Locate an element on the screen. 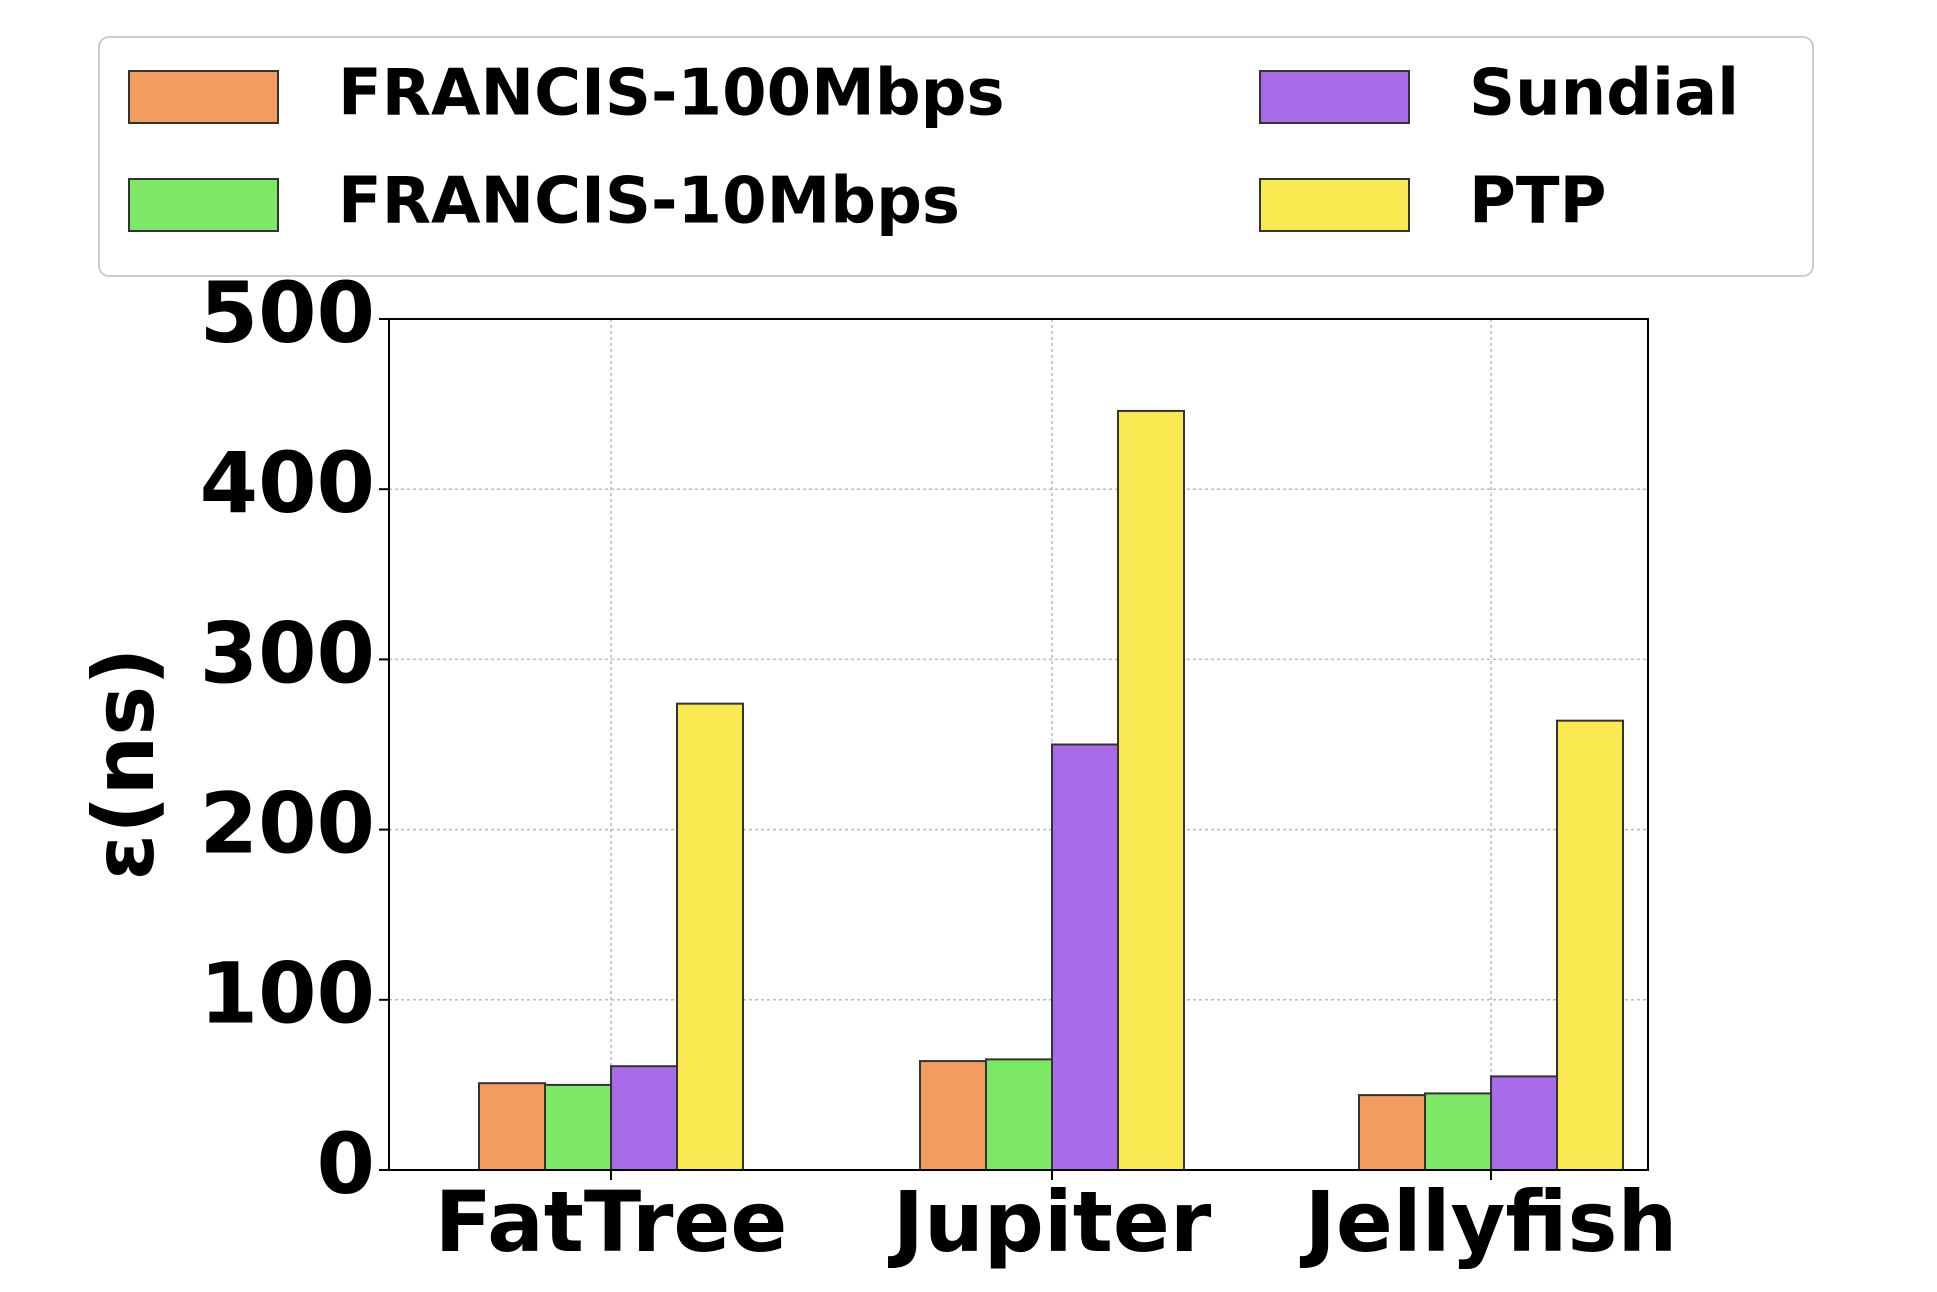 Image resolution: width=1937 pixels, height=1292 pixels. y-tick-label: 200 is located at coordinates (287, 824).